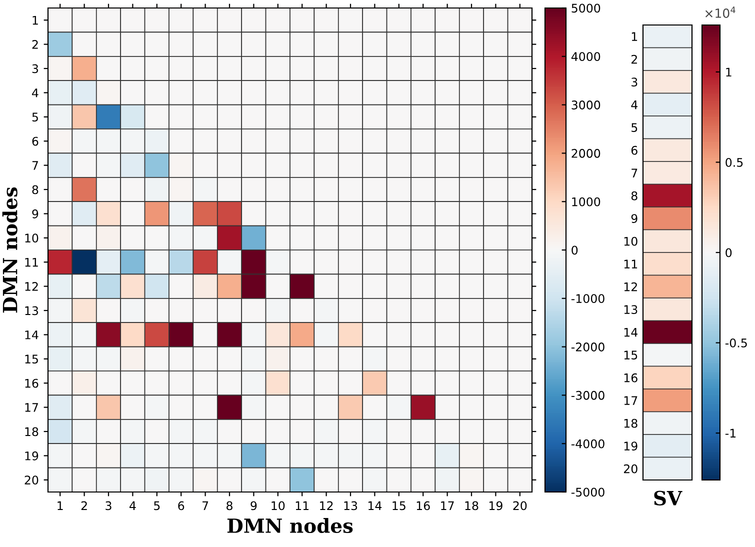  I want to click on x-tick-label: 17, so click(447, 505).